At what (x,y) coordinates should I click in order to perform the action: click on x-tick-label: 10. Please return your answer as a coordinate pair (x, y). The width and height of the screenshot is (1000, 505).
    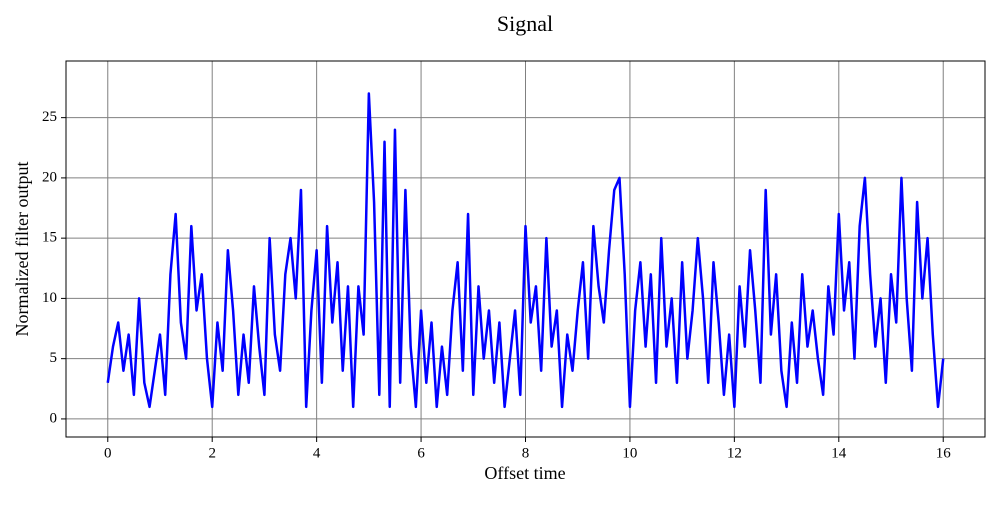
    Looking at the image, I should click on (629, 453).